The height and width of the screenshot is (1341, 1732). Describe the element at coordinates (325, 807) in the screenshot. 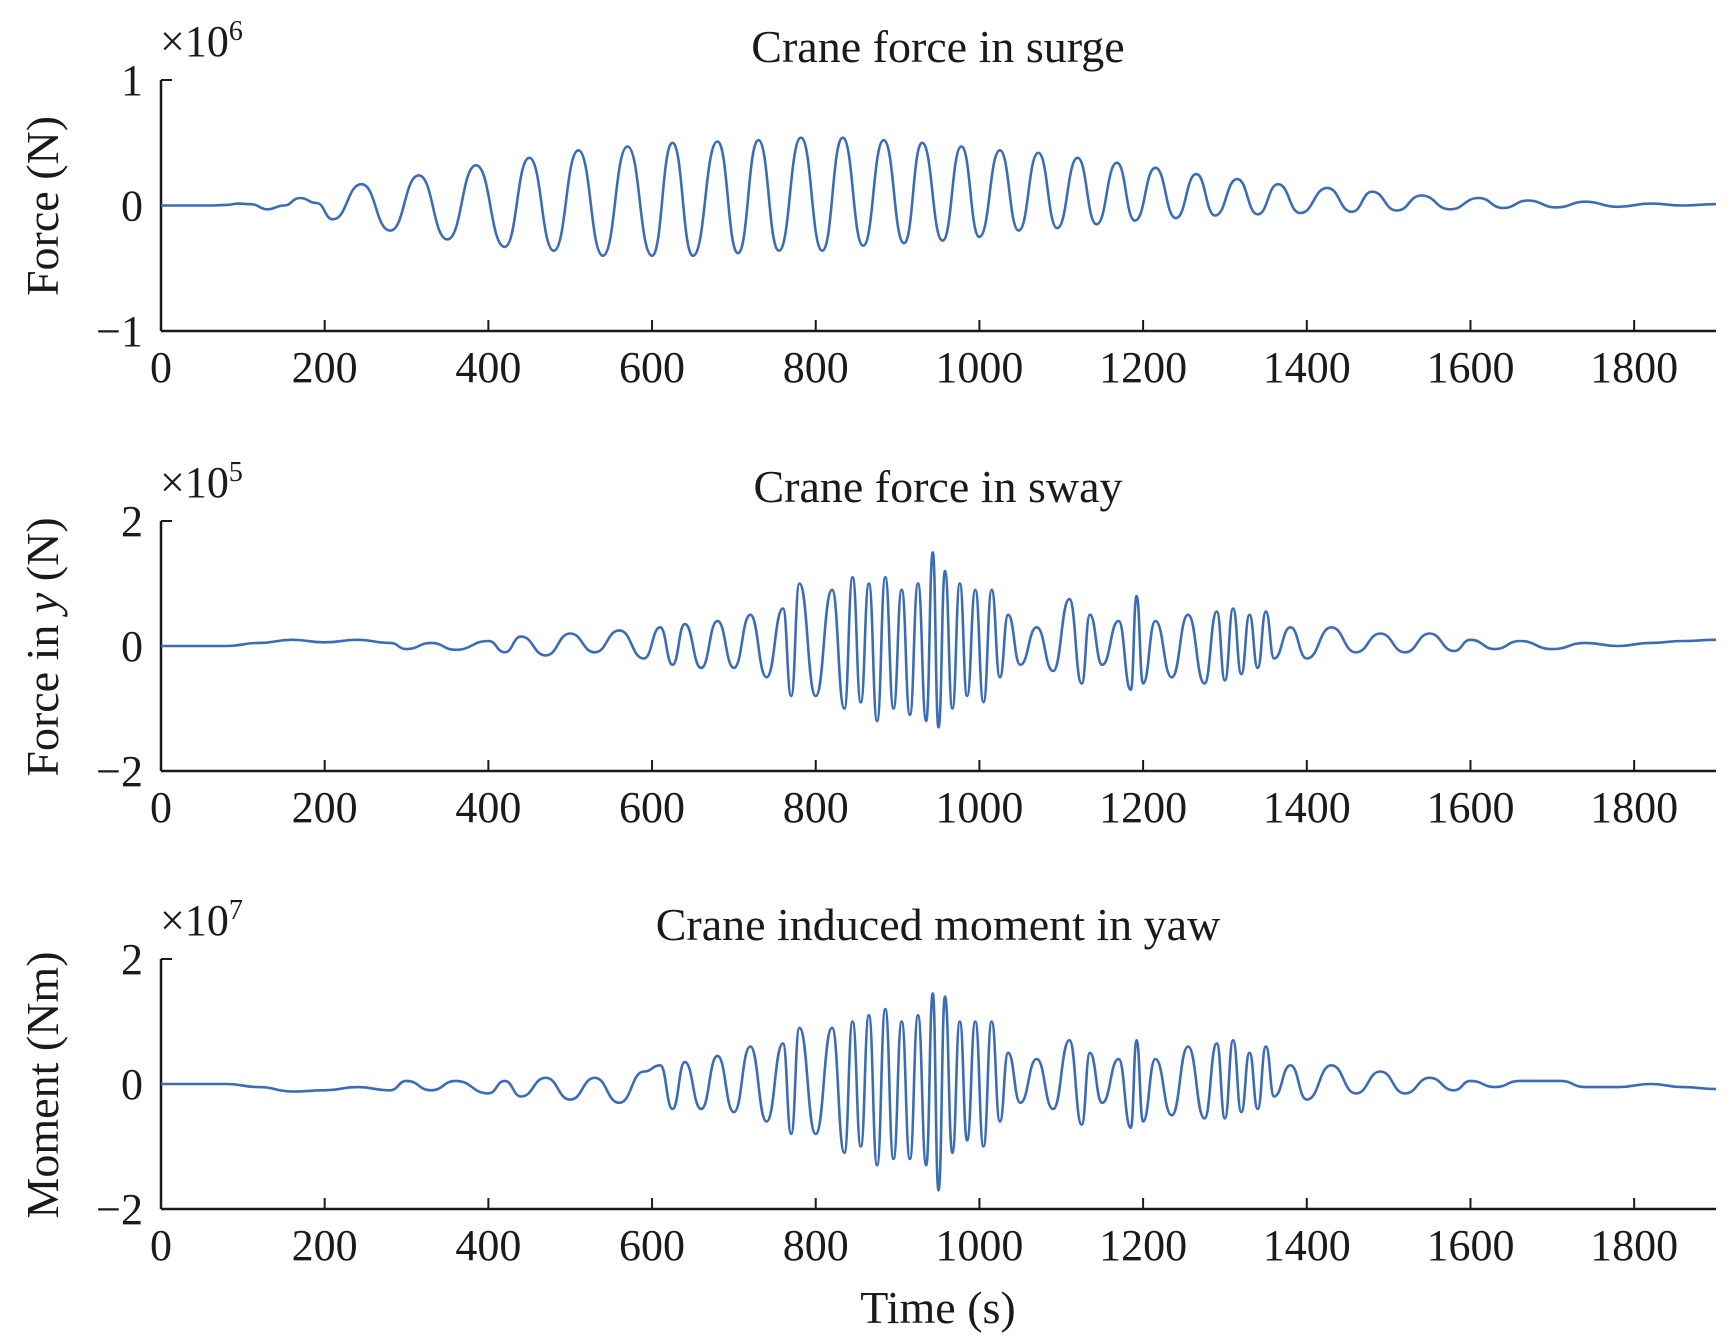

I see `sway-x-tick-label: 200` at that location.